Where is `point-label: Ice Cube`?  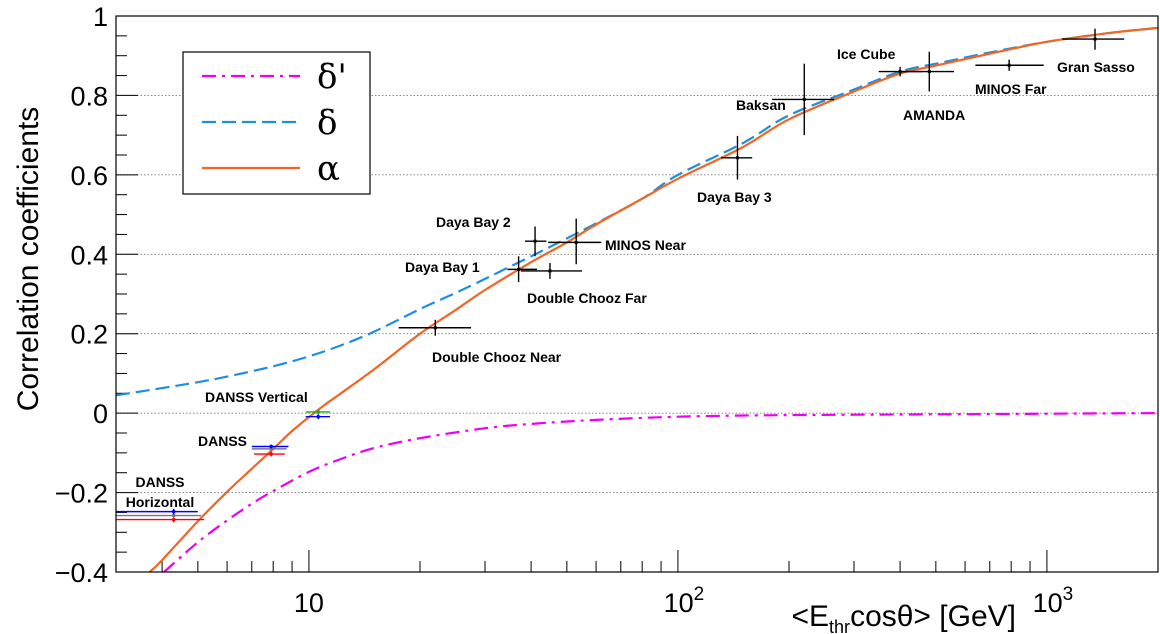 point-label: Ice Cube is located at coordinates (866, 54).